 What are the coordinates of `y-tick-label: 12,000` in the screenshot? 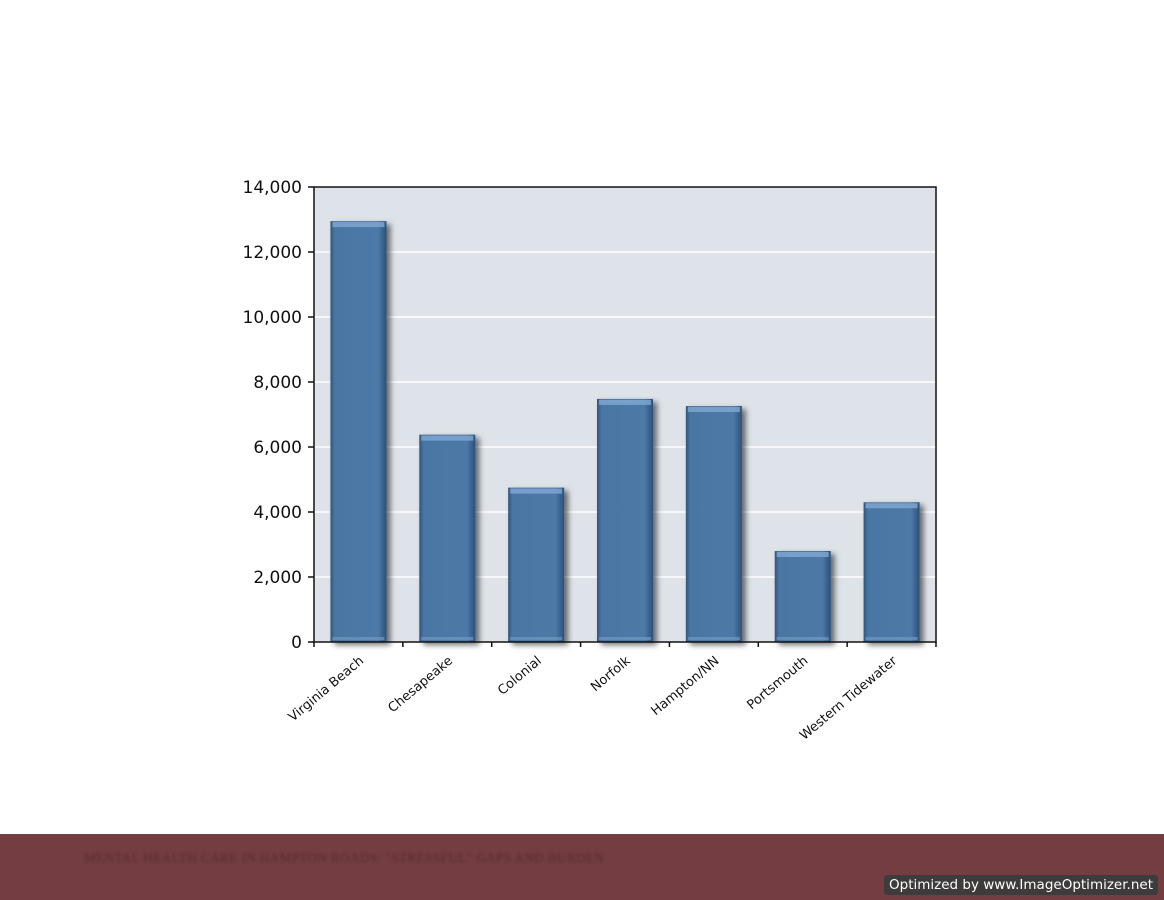 It's located at (272, 253).